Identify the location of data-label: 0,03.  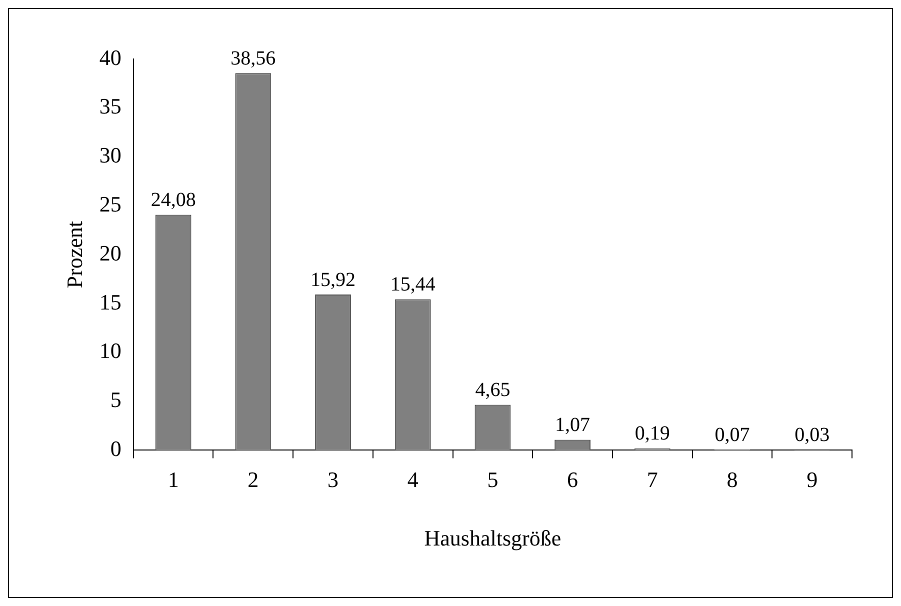
(812, 435).